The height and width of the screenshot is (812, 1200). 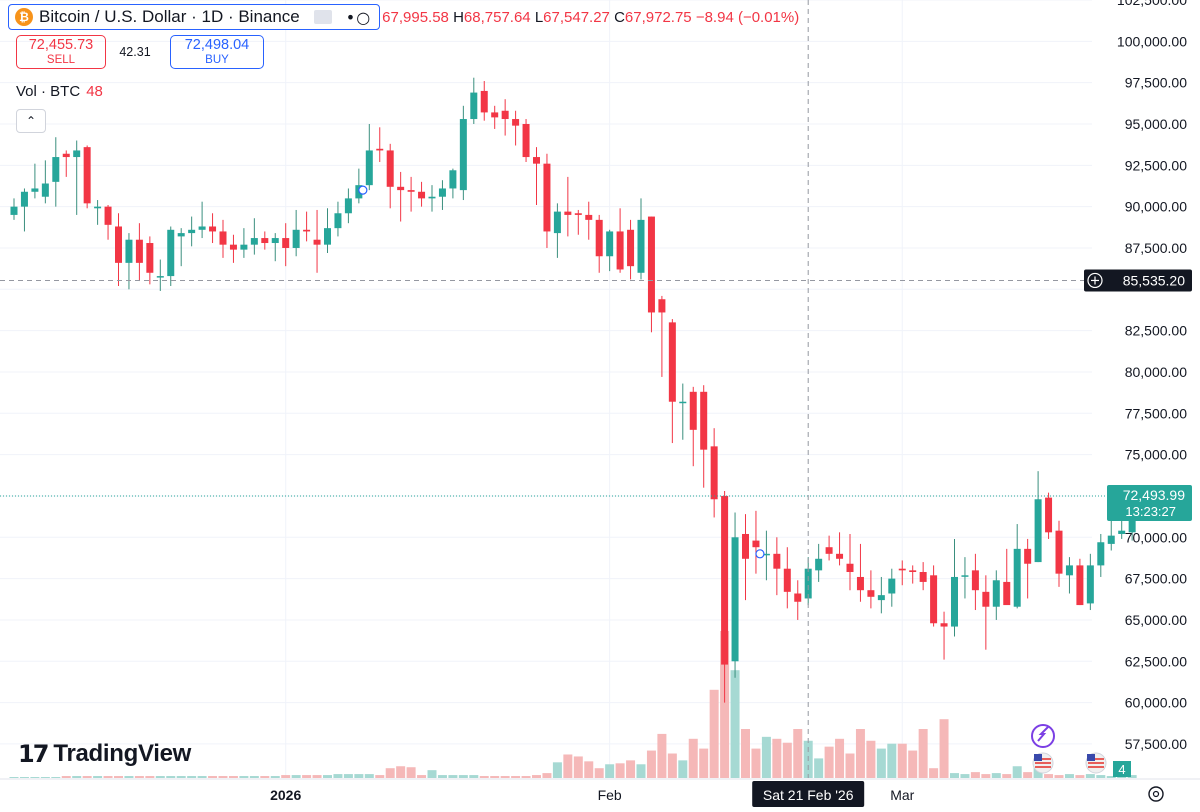 I want to click on symbol-title: Bitcoin / U.S. Dollar · 1D · Binance, so click(x=169, y=16).